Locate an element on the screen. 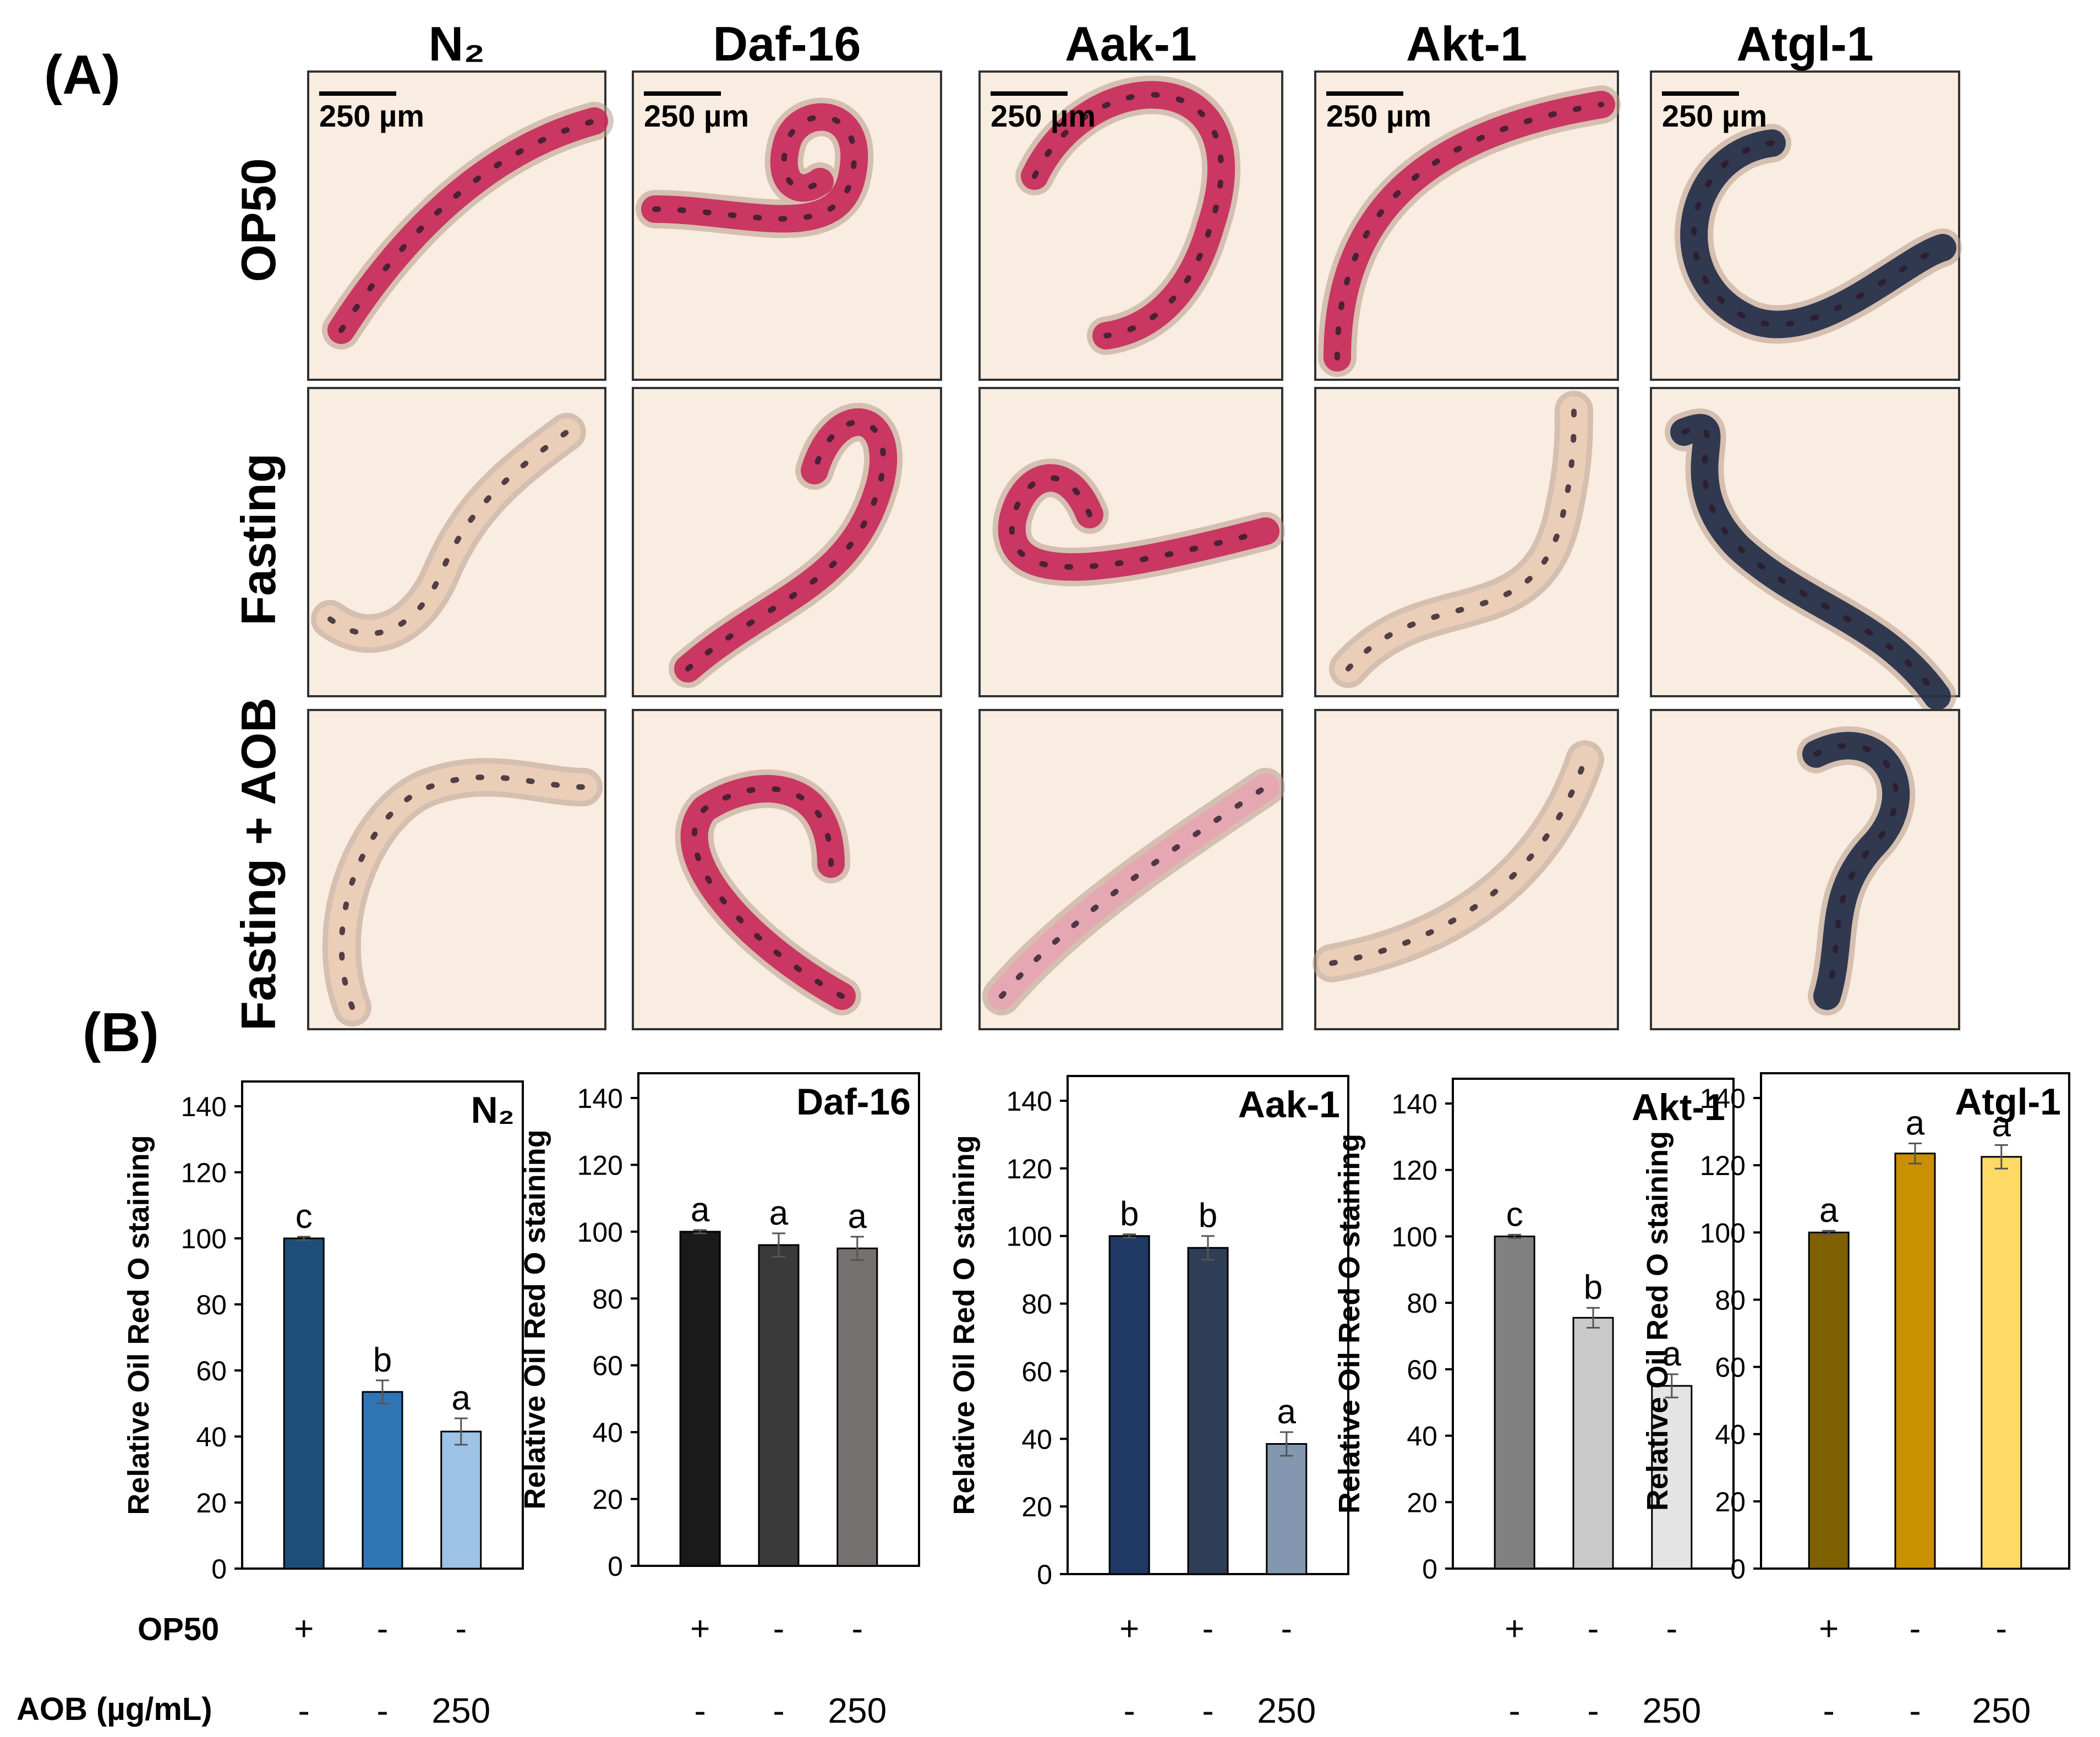 The height and width of the screenshot is (1737, 2100). strain-header: N₂ is located at coordinates (457, 44).